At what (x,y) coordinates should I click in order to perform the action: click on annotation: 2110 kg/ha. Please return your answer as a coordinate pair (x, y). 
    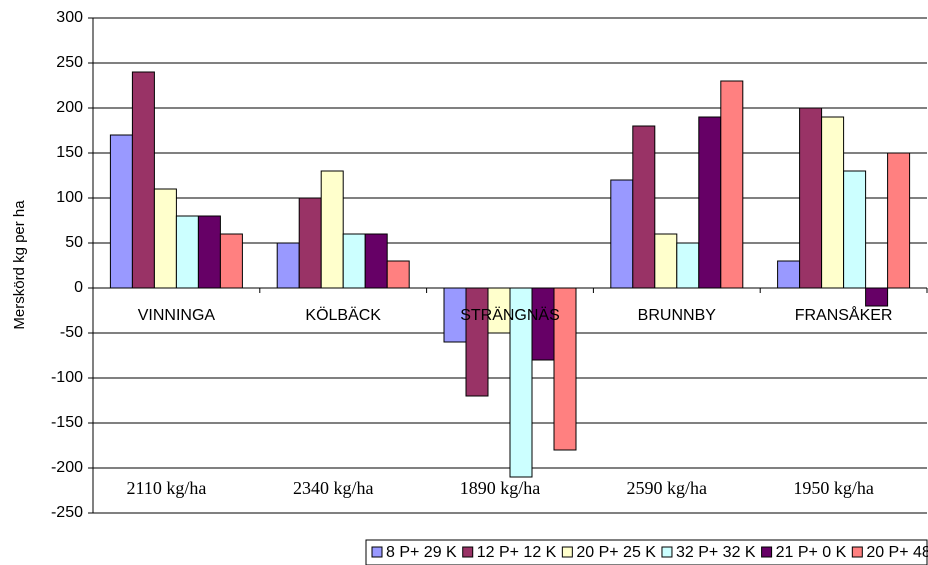
    Looking at the image, I should click on (166, 488).